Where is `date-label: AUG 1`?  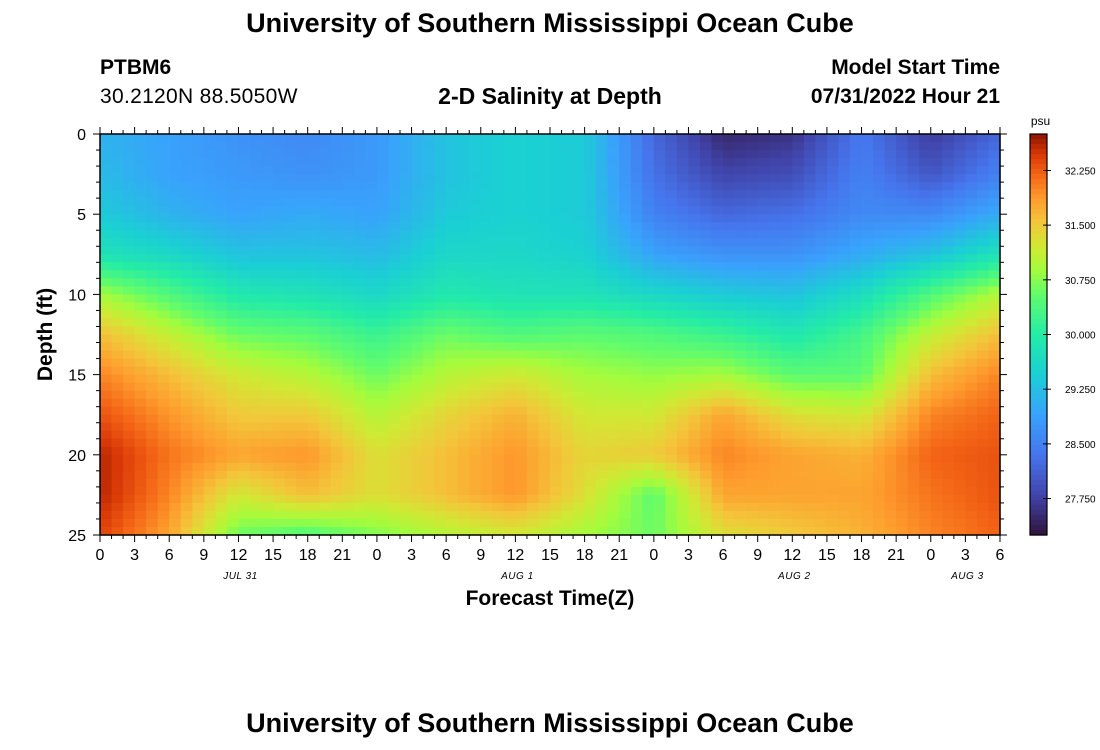 date-label: AUG 1 is located at coordinates (517, 576).